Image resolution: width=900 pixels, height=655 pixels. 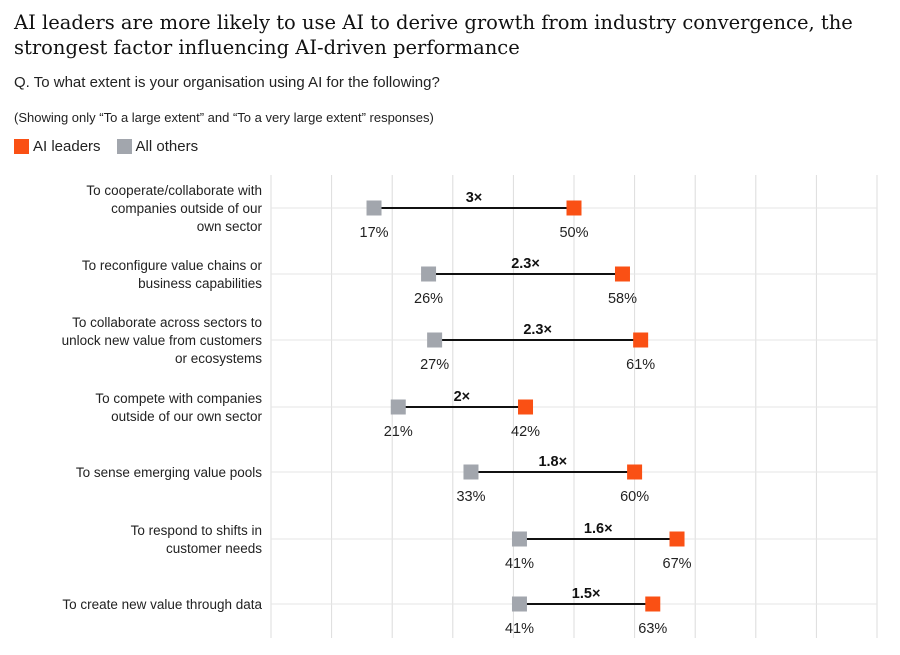 What do you see at coordinates (652, 629) in the screenshot?
I see `value-label-ai-leaders: 63%` at bounding box center [652, 629].